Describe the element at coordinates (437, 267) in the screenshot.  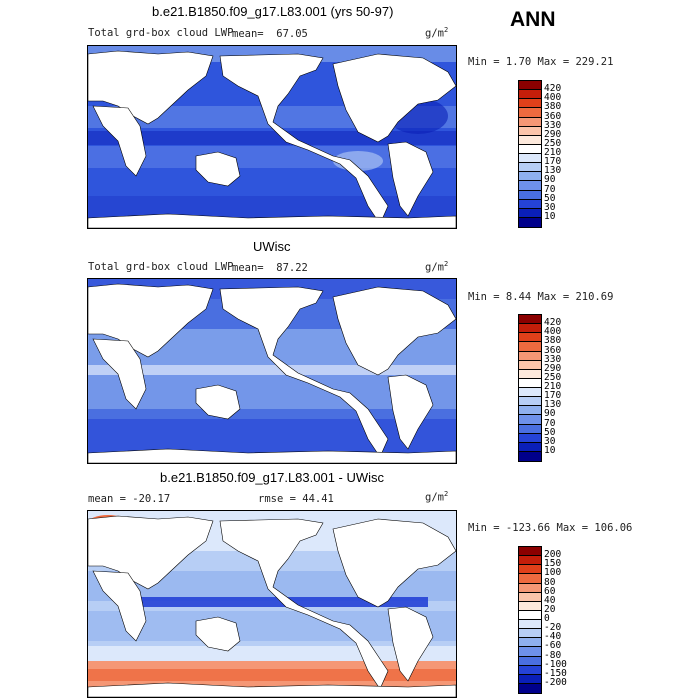
I see `panel2-units: g/m2` at that location.